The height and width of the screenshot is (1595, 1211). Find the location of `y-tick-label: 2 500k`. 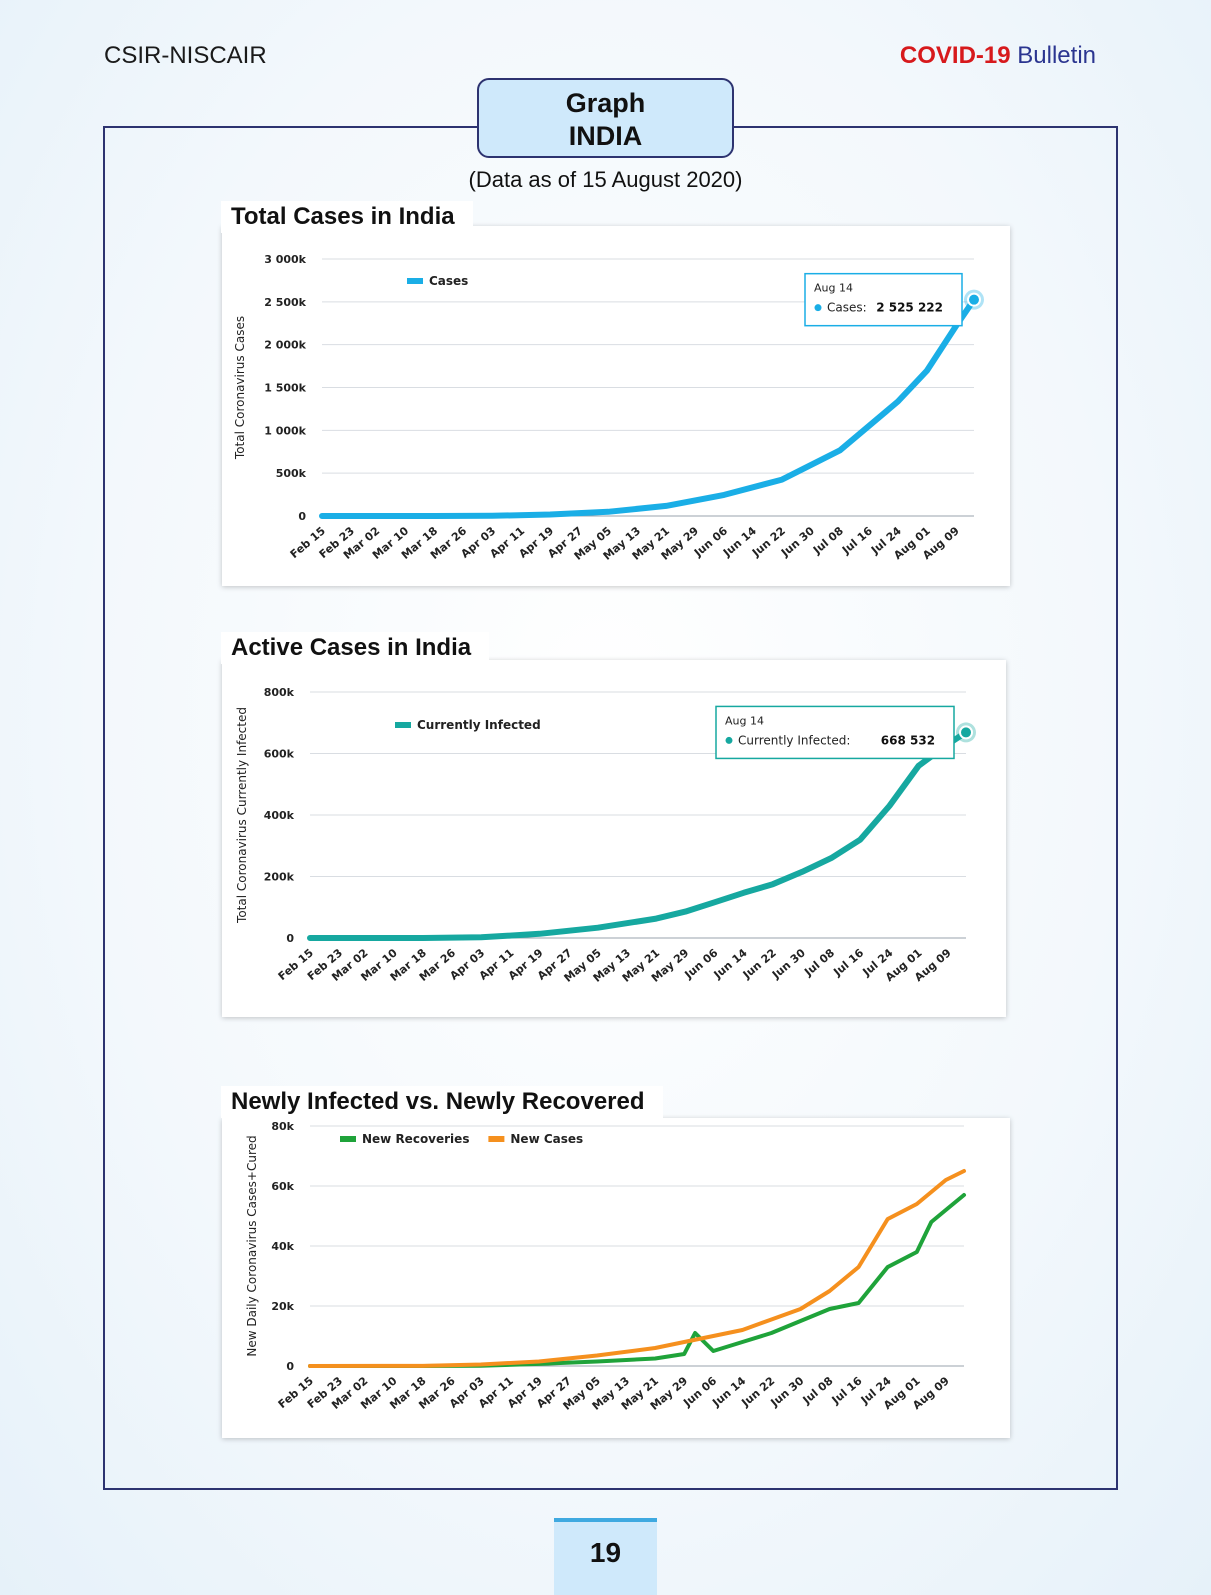

y-tick-label: 2 500k is located at coordinates (285, 302).